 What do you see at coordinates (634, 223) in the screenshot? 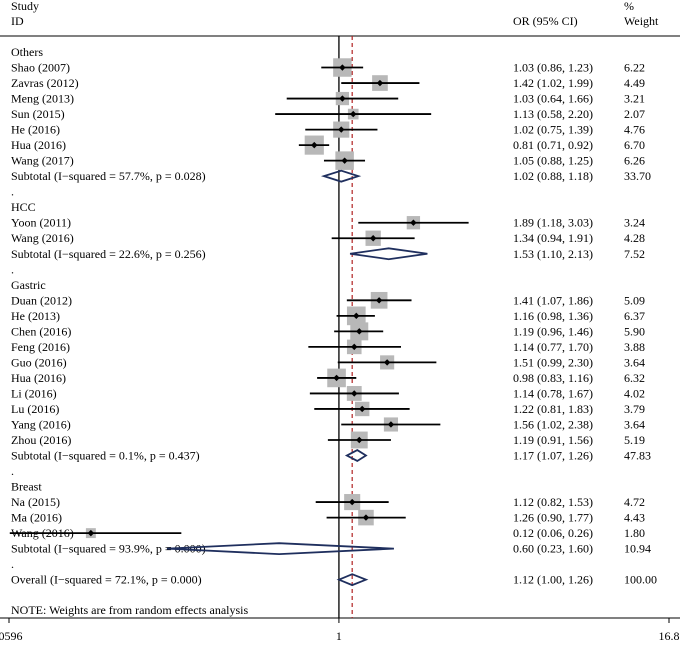
I see `weight-text: 3.24` at bounding box center [634, 223].